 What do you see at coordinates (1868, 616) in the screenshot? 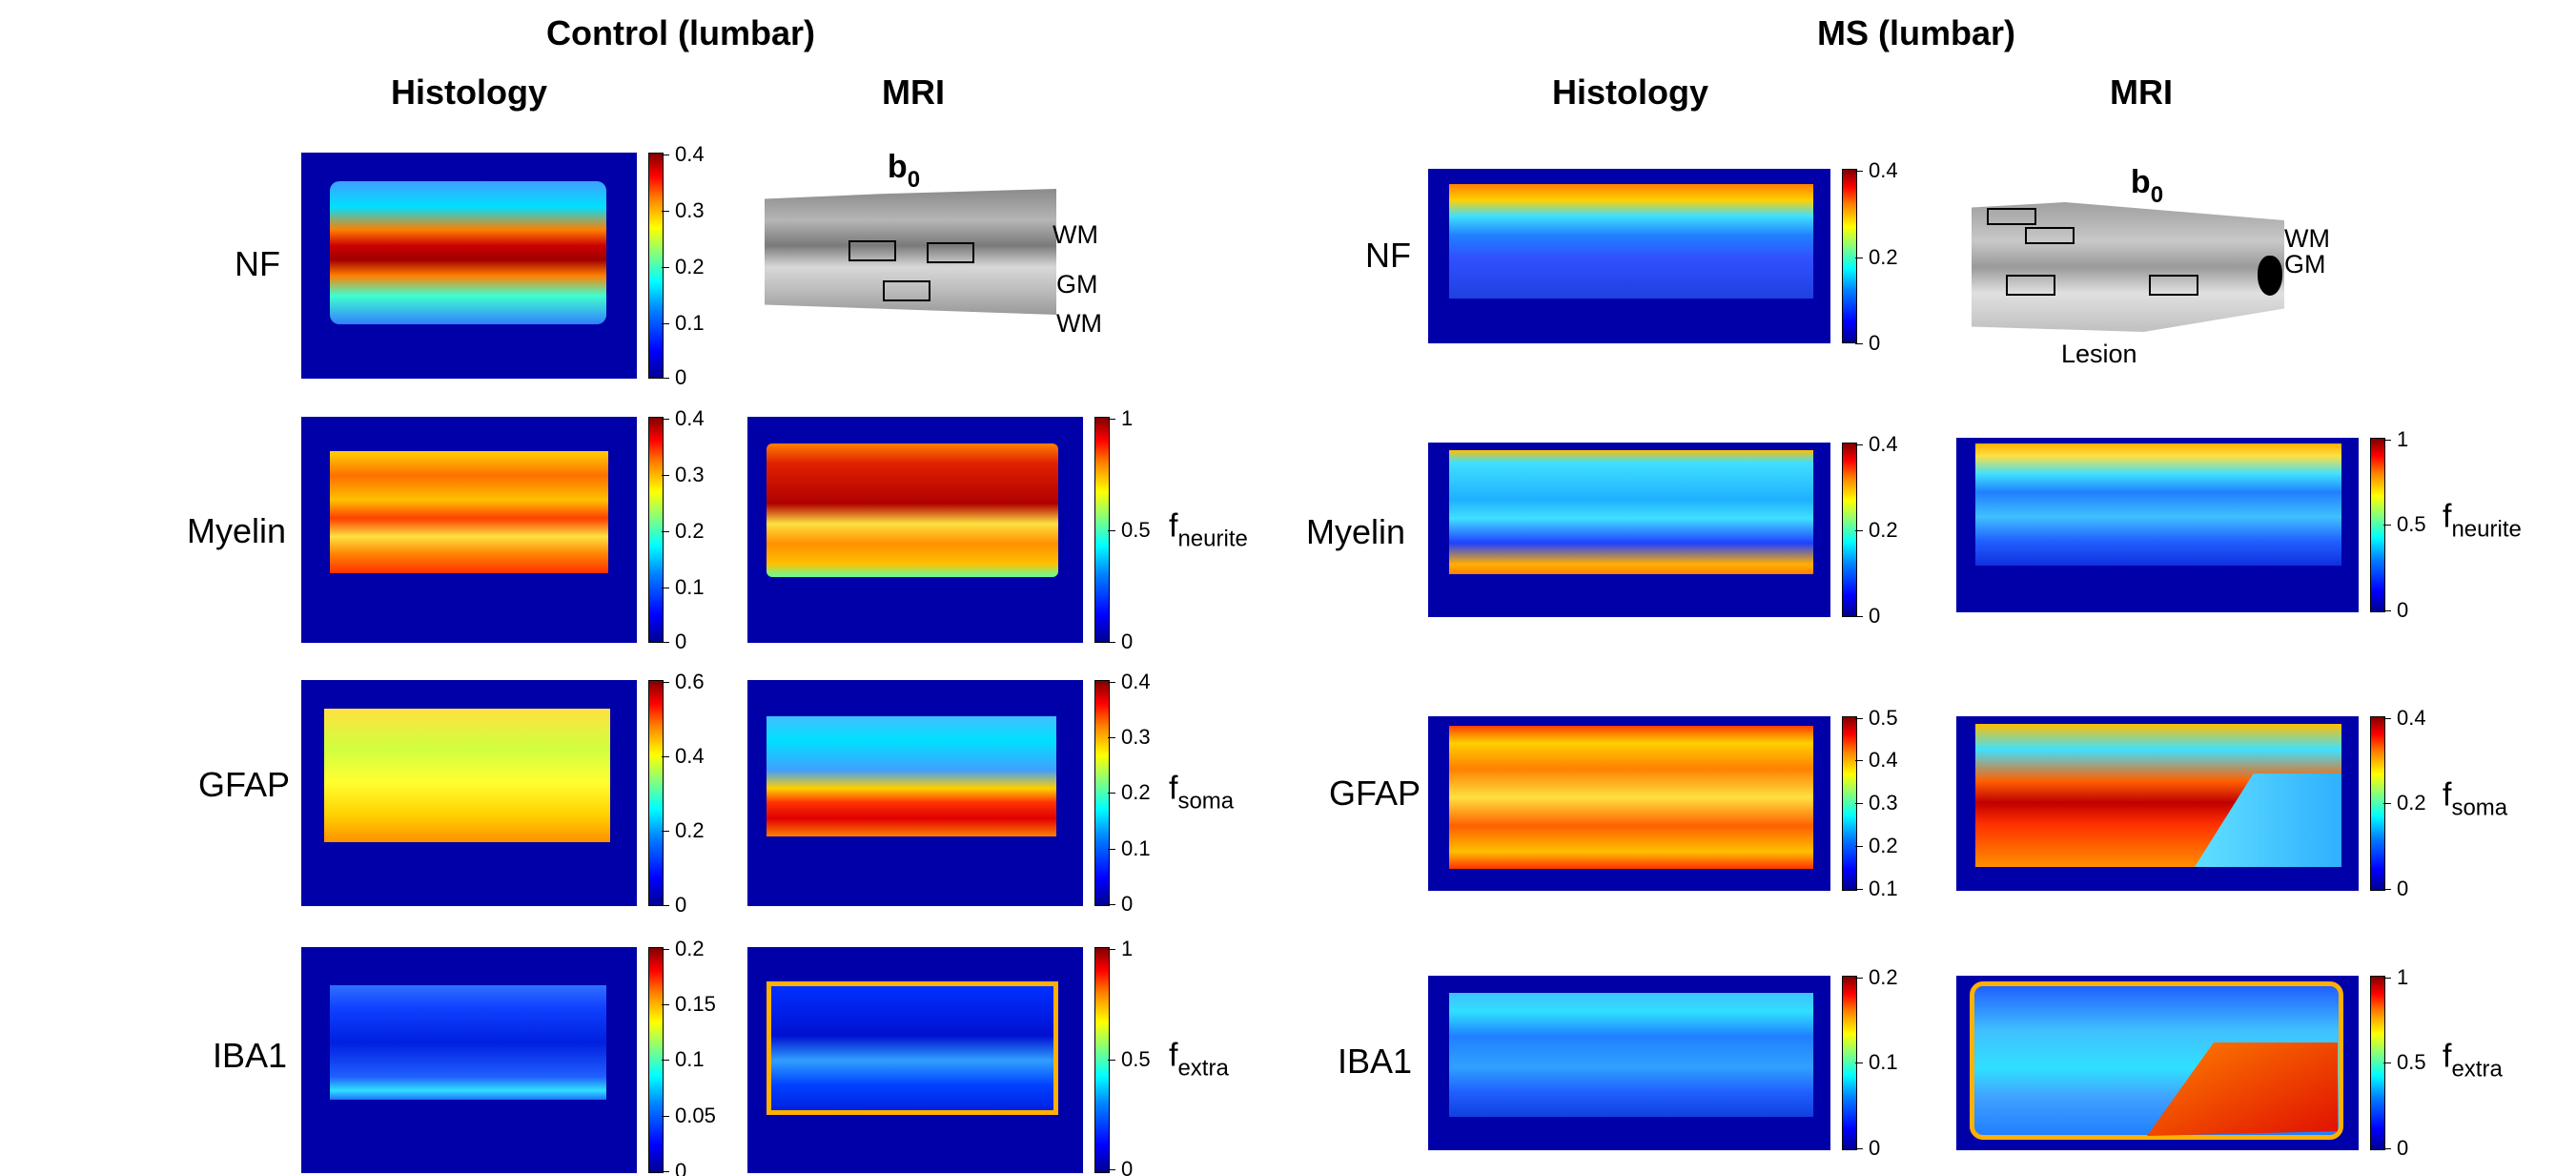
I see `ms-myelin-tick: 0` at bounding box center [1868, 616].